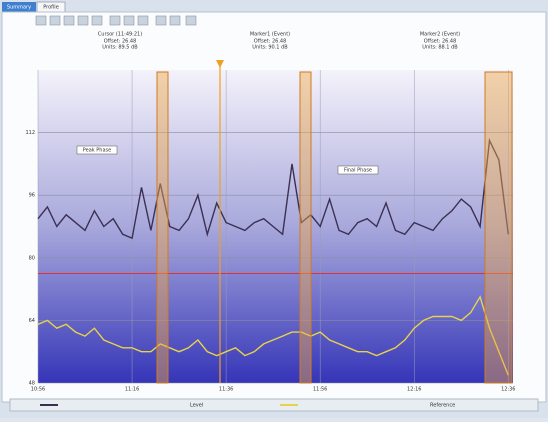 The height and width of the screenshot is (422, 548). Describe the element at coordinates (270, 35) in the screenshot. I see `header-title: Marker1 (Event)` at that location.